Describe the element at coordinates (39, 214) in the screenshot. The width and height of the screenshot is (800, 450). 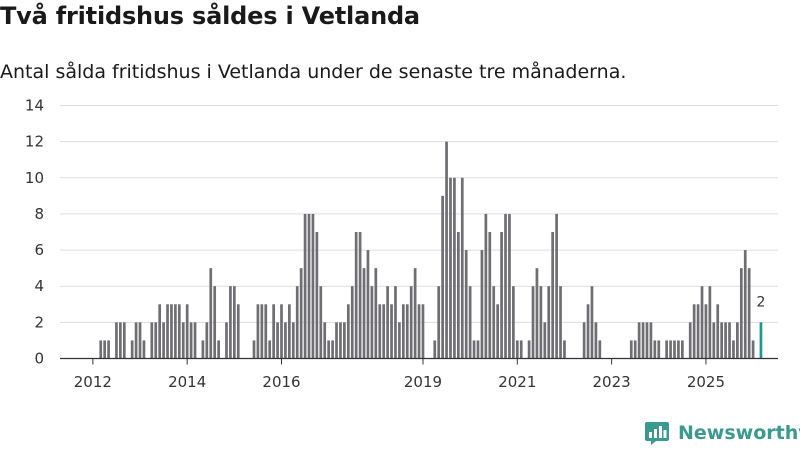
I see `y-tick-label: 8` at that location.